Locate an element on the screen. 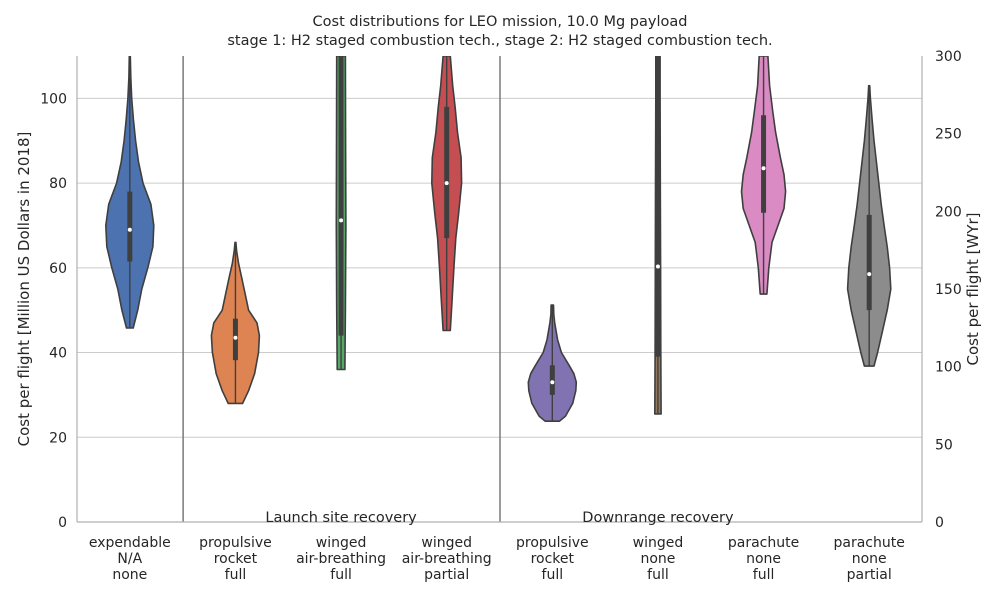 This screenshot has width=1000, height=600. y-tick-label-left: 60 is located at coordinates (58, 269).